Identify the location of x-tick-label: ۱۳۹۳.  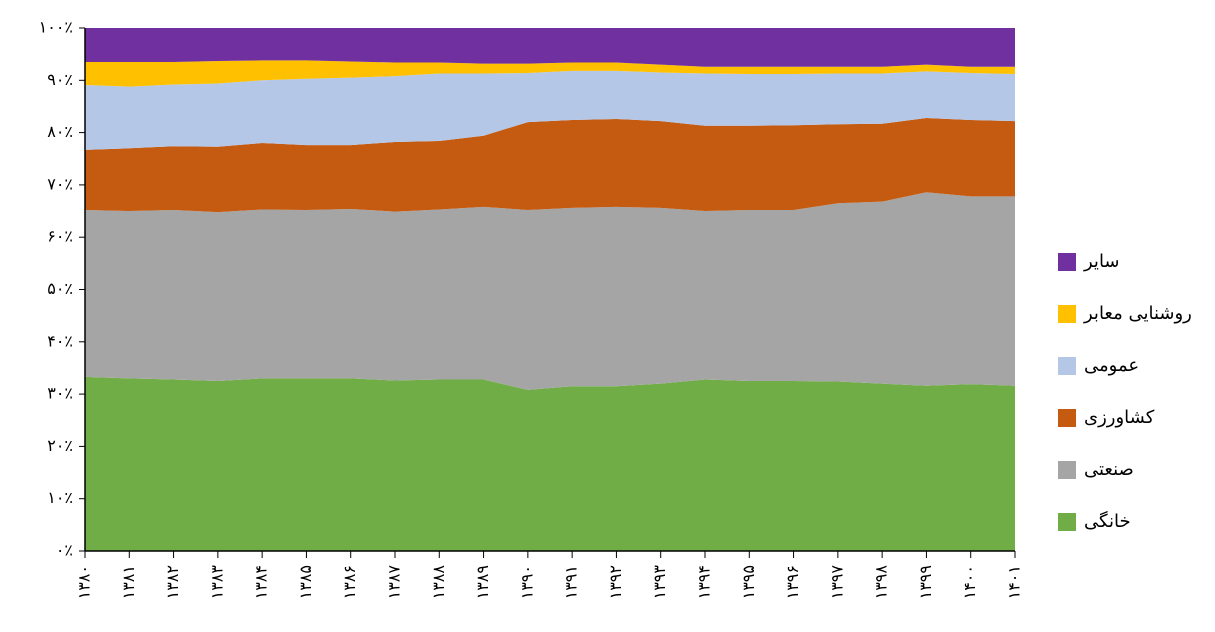
(659, 582).